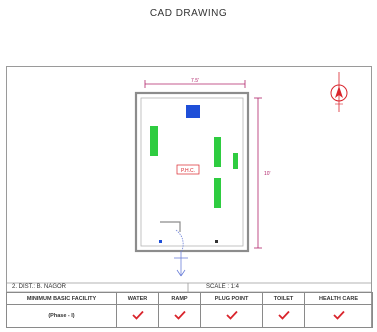 This screenshot has width=377, height=332. Describe the element at coordinates (189, 288) in the screenshot. I see `info-row: 2. DIST.: B. NAGOR SCALE : 1:4` at that location.